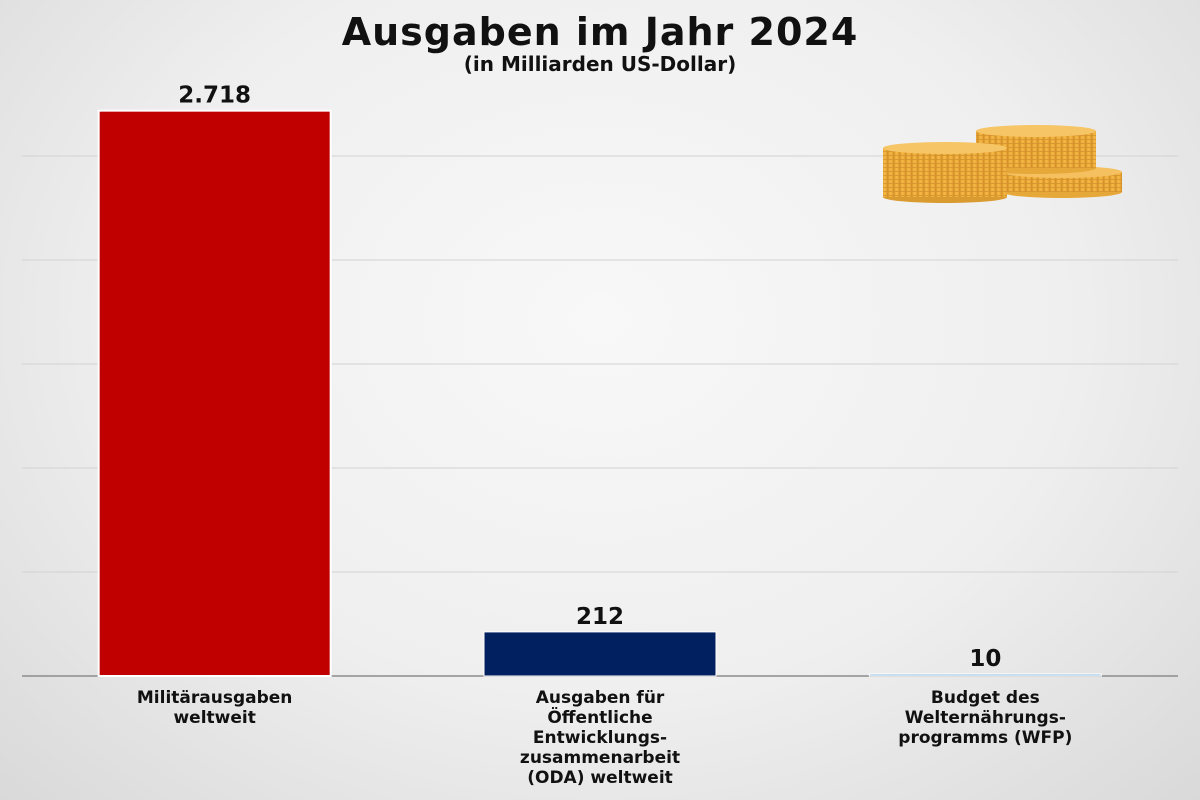 The width and height of the screenshot is (1200, 800). Describe the element at coordinates (1002, 164) in the screenshot. I see `coin-stacks-icon` at that location.